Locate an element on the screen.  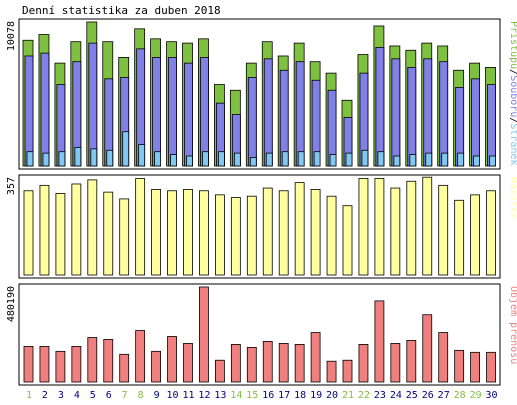
x-tick-label-25: 25 is located at coordinates (412, 395).